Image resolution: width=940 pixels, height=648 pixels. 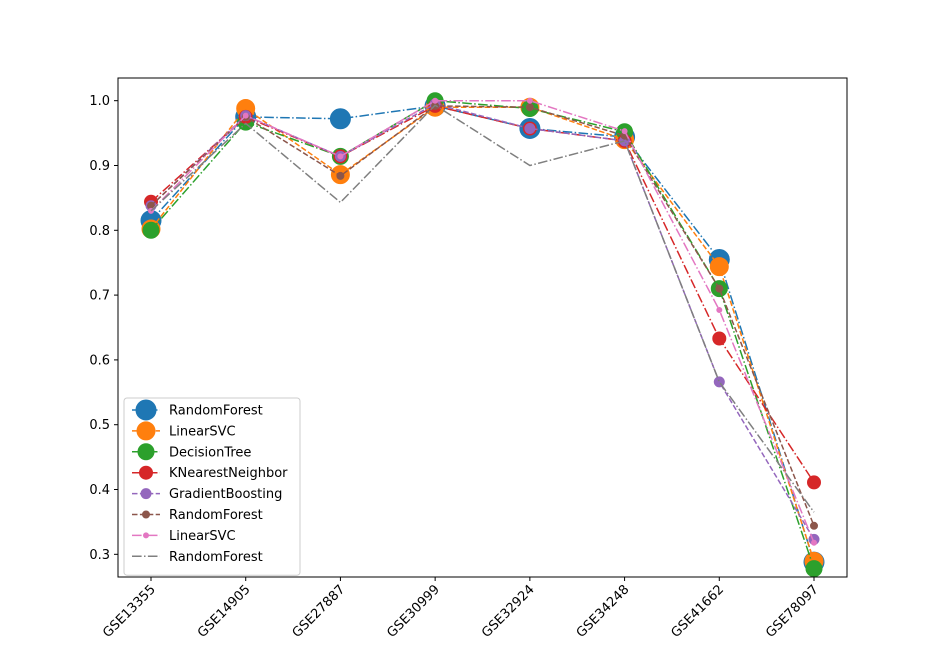 What do you see at coordinates (225, 494) in the screenshot?
I see `legend-label: GradientBoosting` at bounding box center [225, 494].